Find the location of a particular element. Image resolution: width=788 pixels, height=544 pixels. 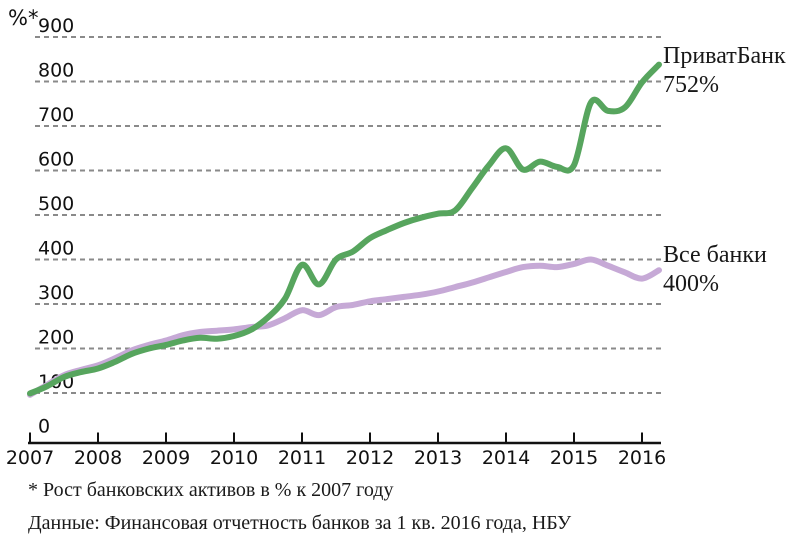

x-tick-label: 2014 is located at coordinates (506, 458).